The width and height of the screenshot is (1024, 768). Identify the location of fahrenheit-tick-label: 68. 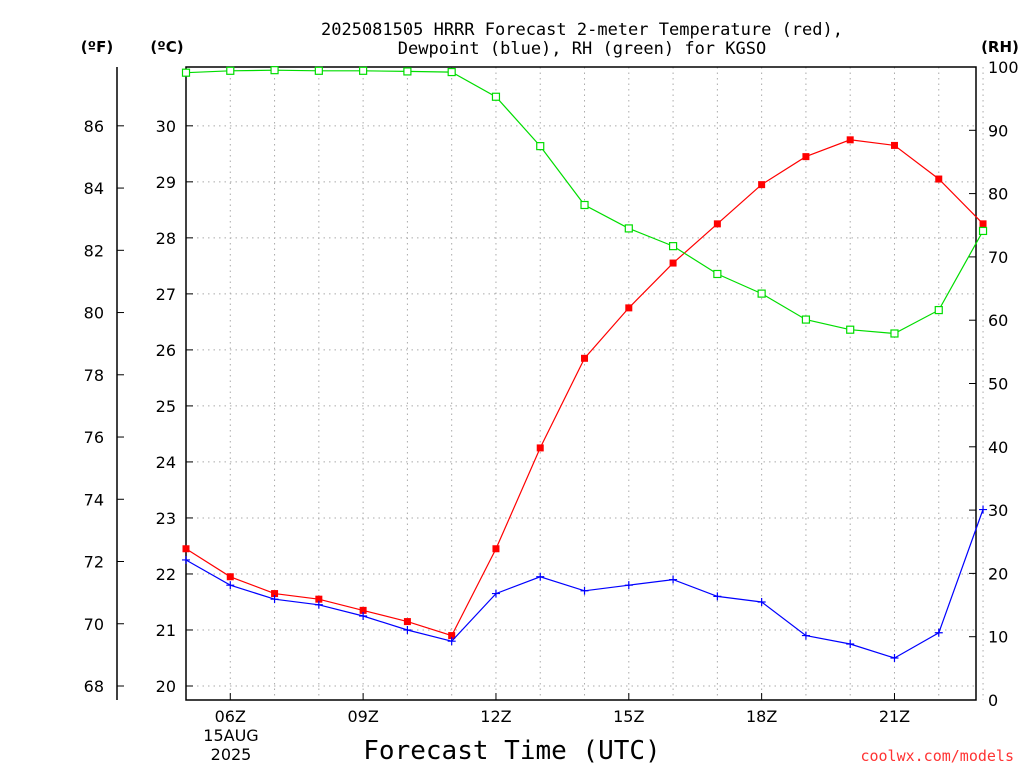
(94, 686).